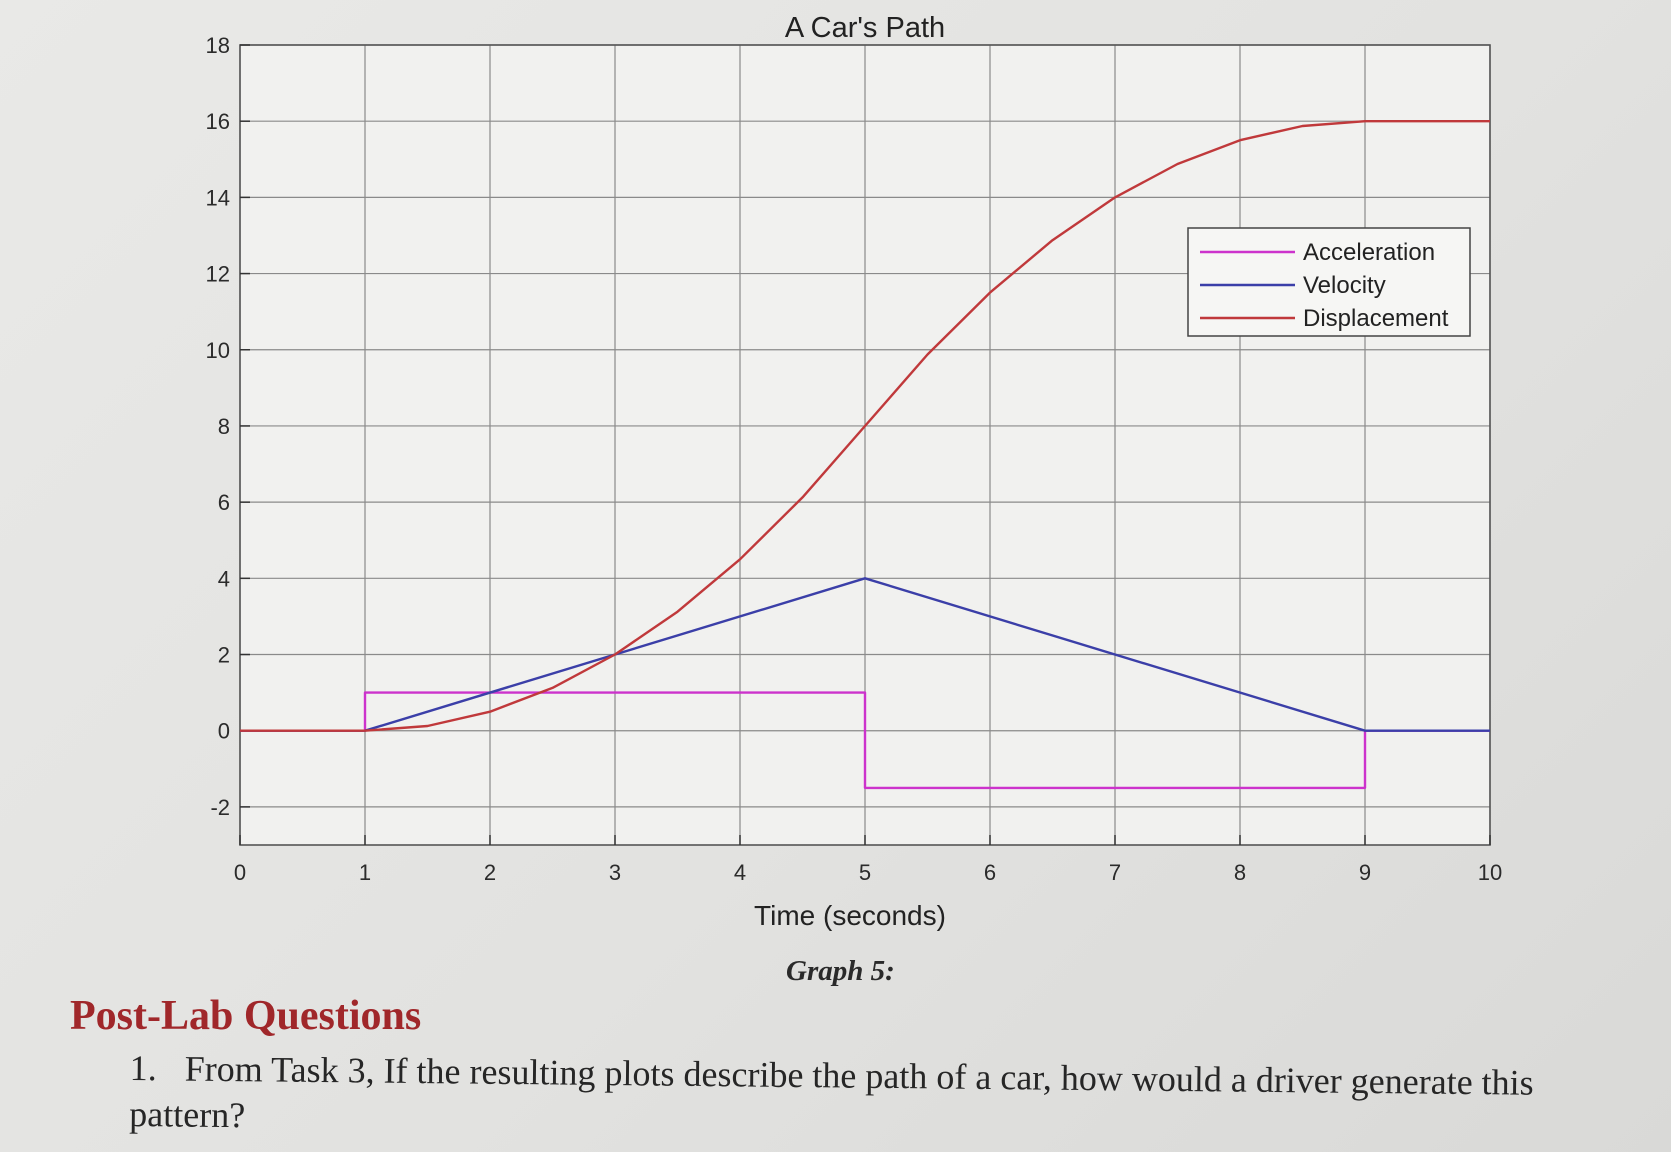 This screenshot has height=1152, width=1671. Describe the element at coordinates (865, 740) in the screenshot. I see `acceleration-line` at that location.